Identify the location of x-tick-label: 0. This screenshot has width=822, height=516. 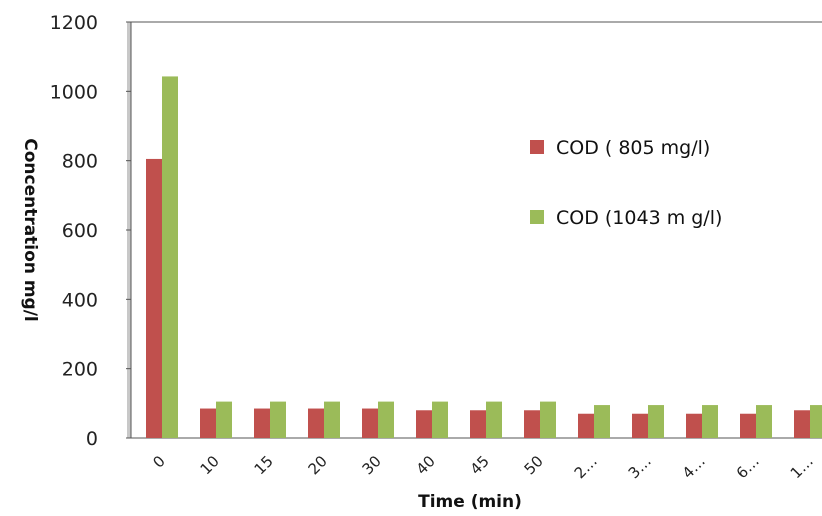
(158, 461).